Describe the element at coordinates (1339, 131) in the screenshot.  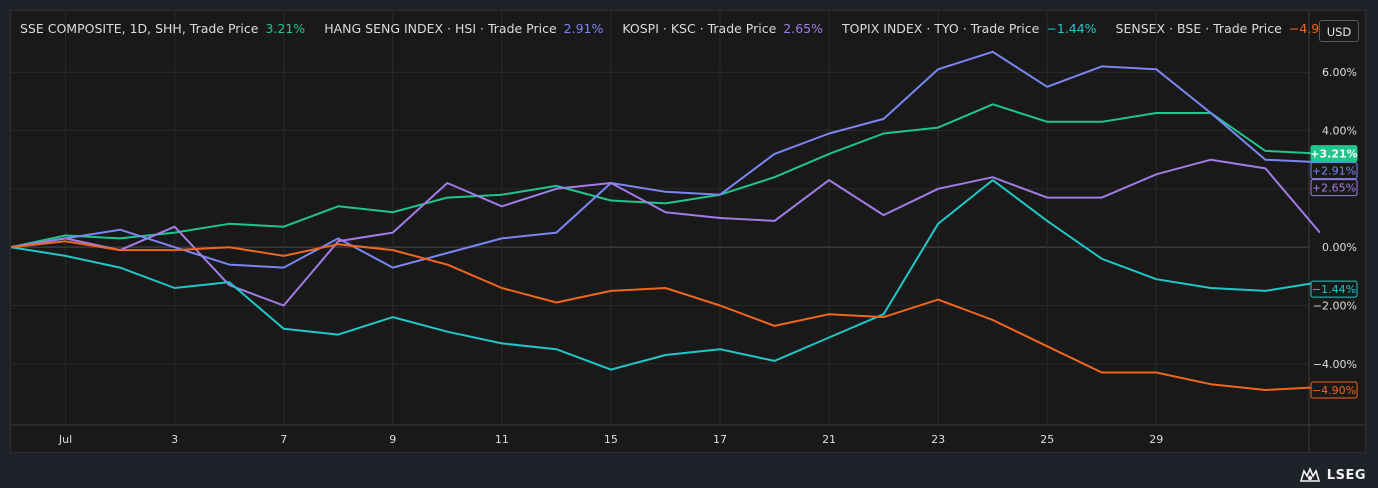
I see `y-tick-label: 4.00%` at that location.